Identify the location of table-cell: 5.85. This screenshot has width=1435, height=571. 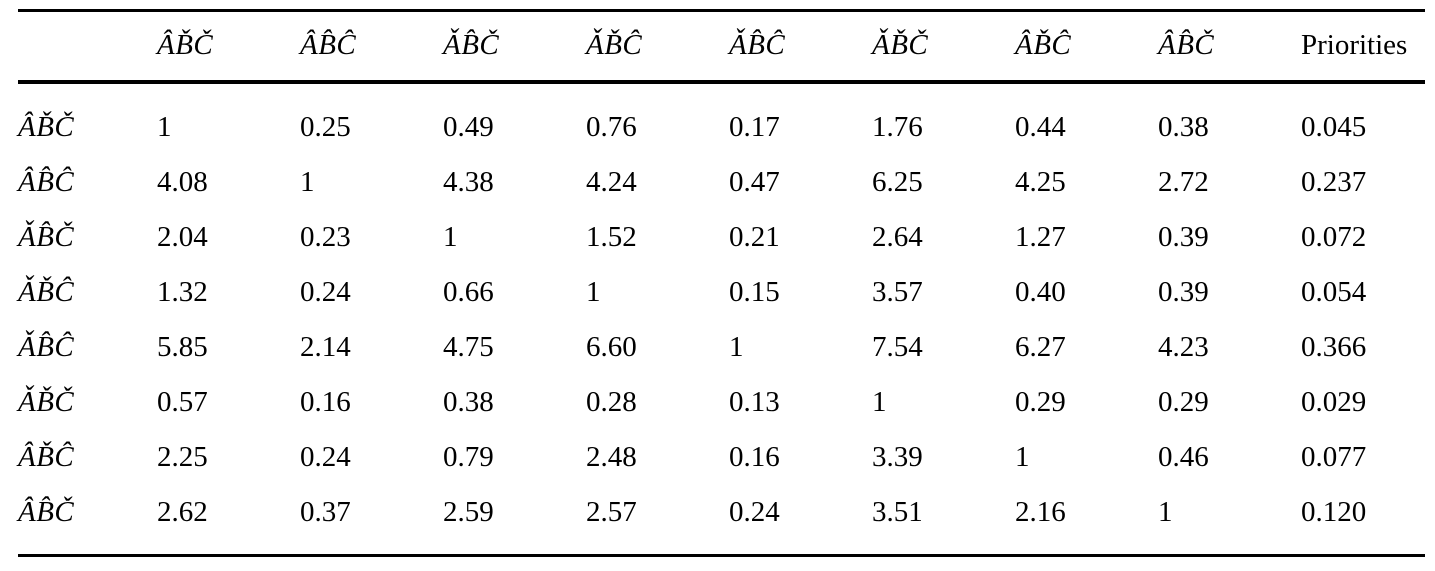
(182, 346).